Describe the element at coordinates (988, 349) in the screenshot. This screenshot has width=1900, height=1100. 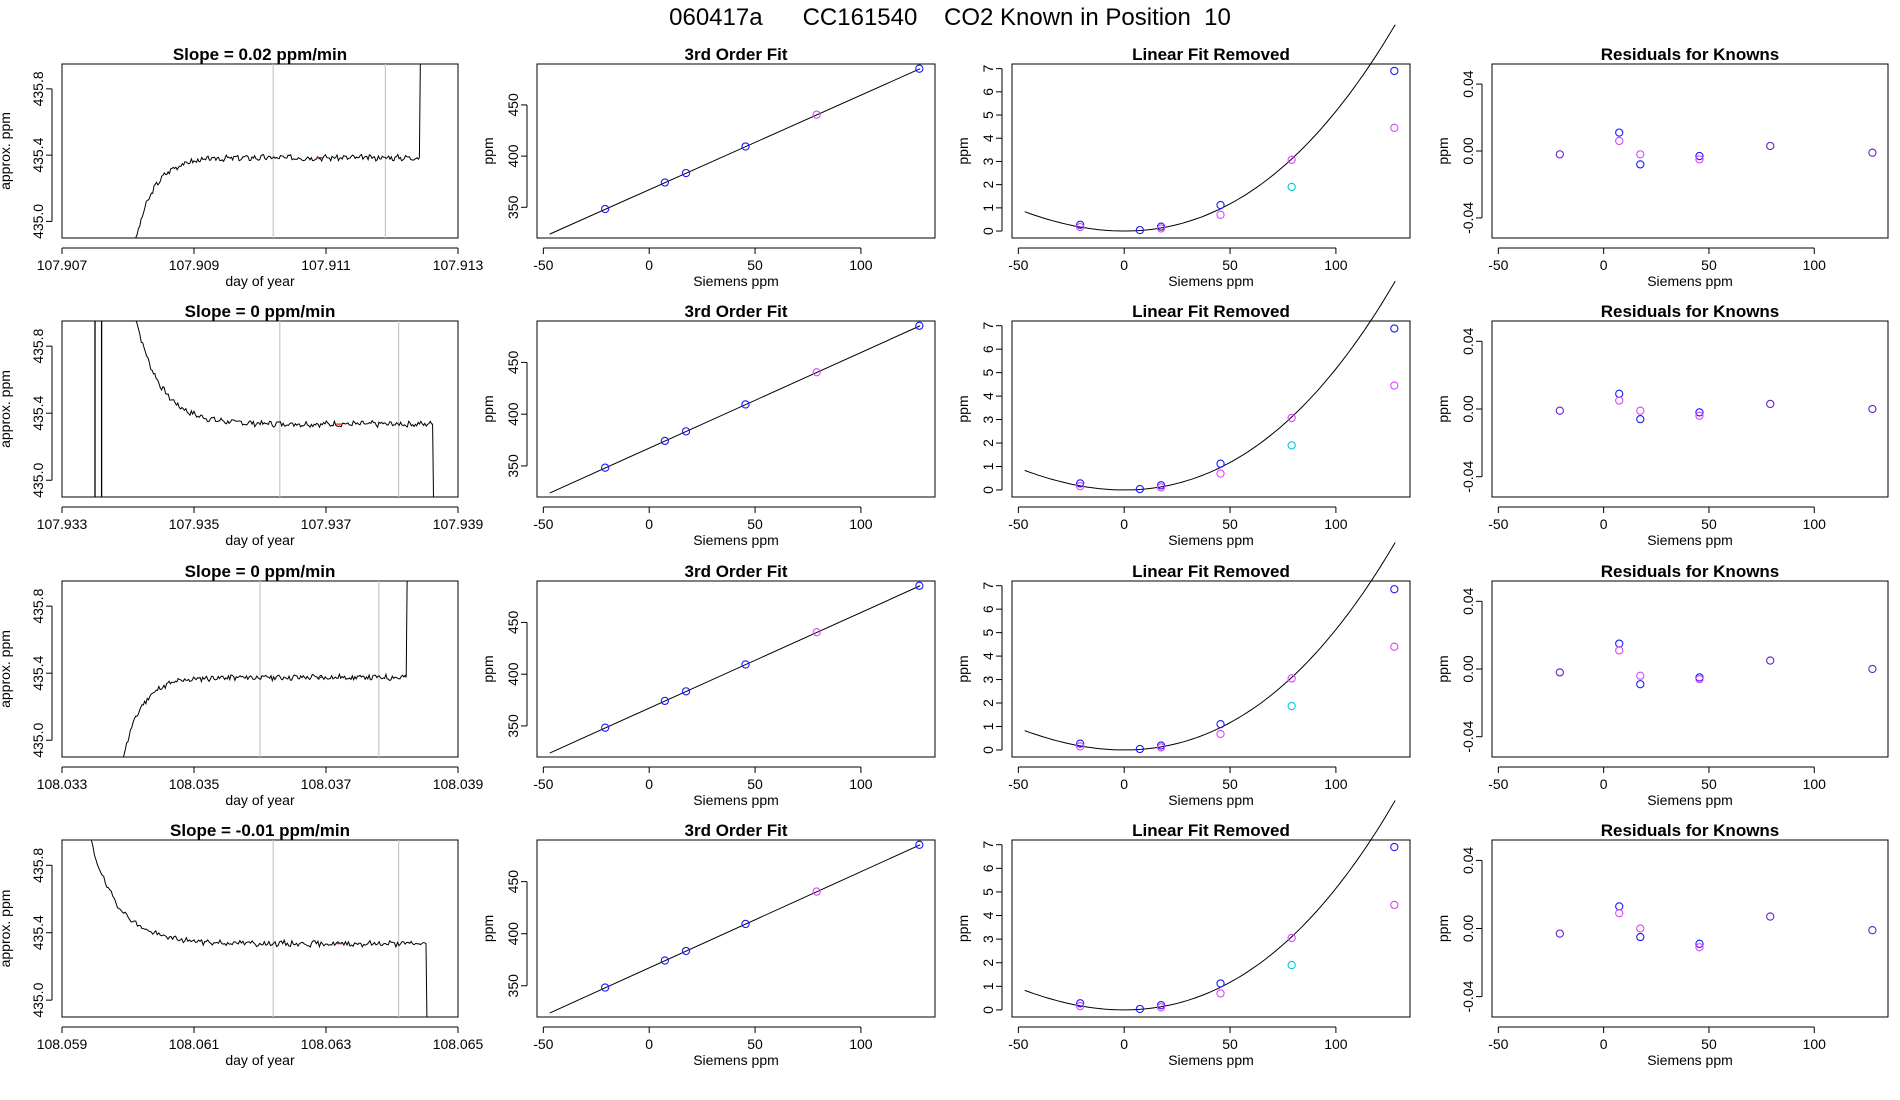
I see `y-tick-label: 6` at that location.